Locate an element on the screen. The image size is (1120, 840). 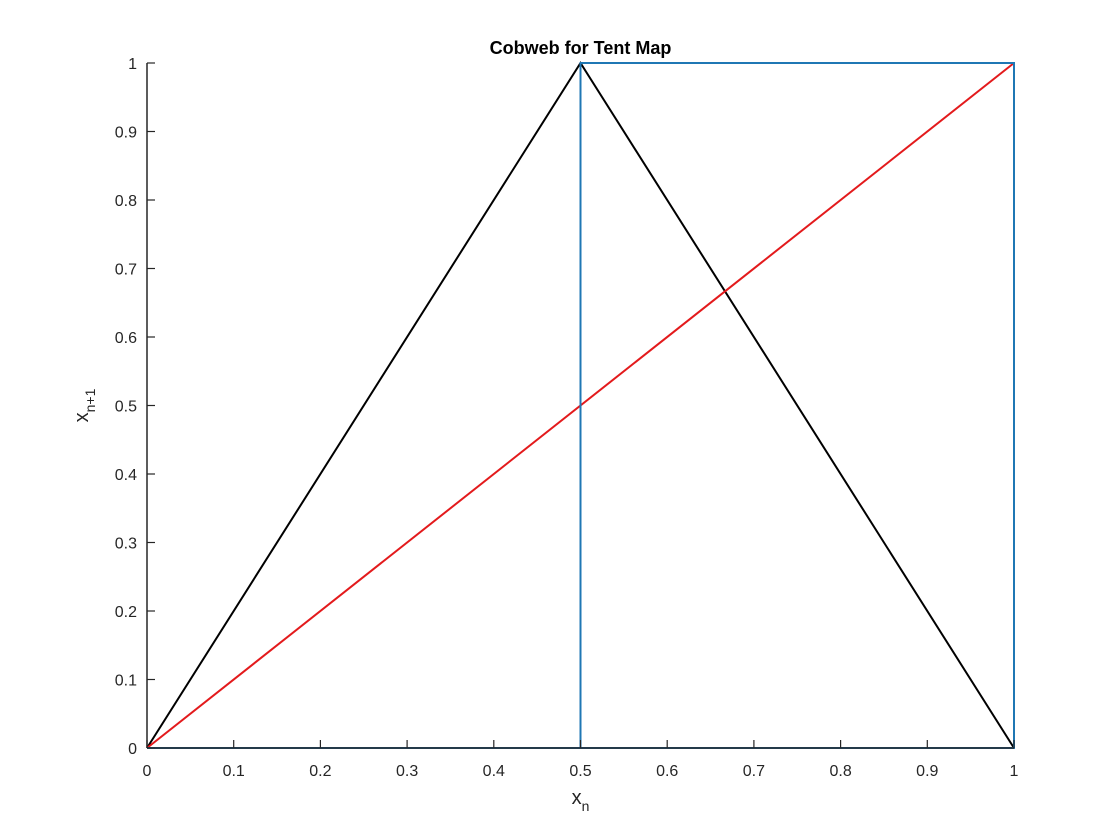
y-tick-label: 1 is located at coordinates (132, 64).